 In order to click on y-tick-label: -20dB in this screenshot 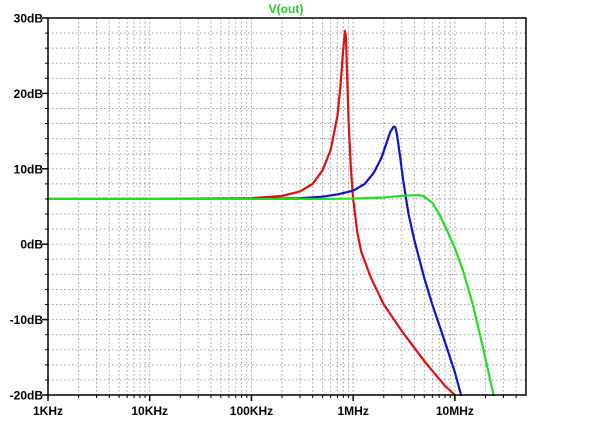, I will do `click(27, 396)`.